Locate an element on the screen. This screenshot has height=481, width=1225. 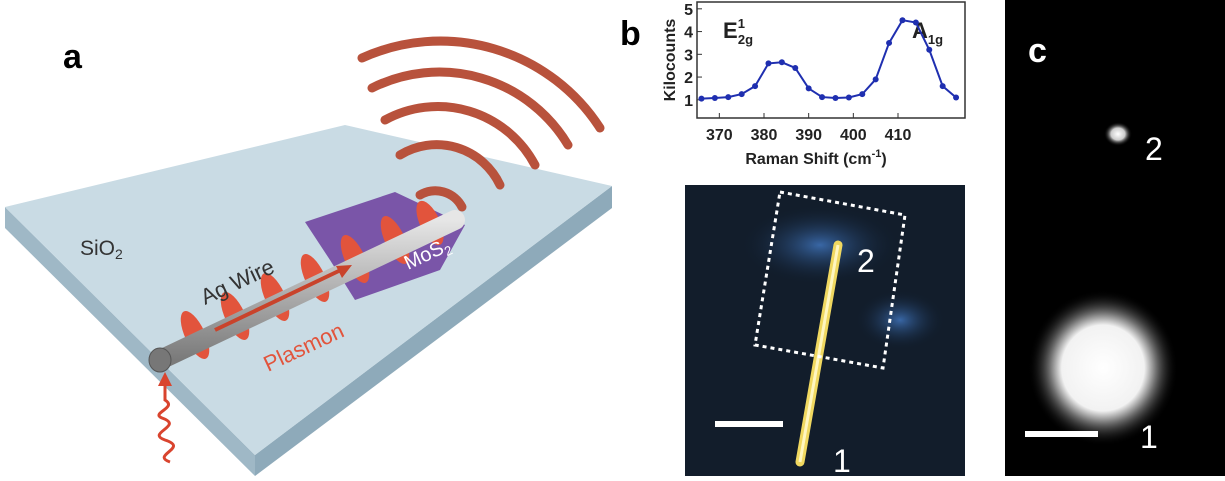
roi-box is located at coordinates (830, 280).